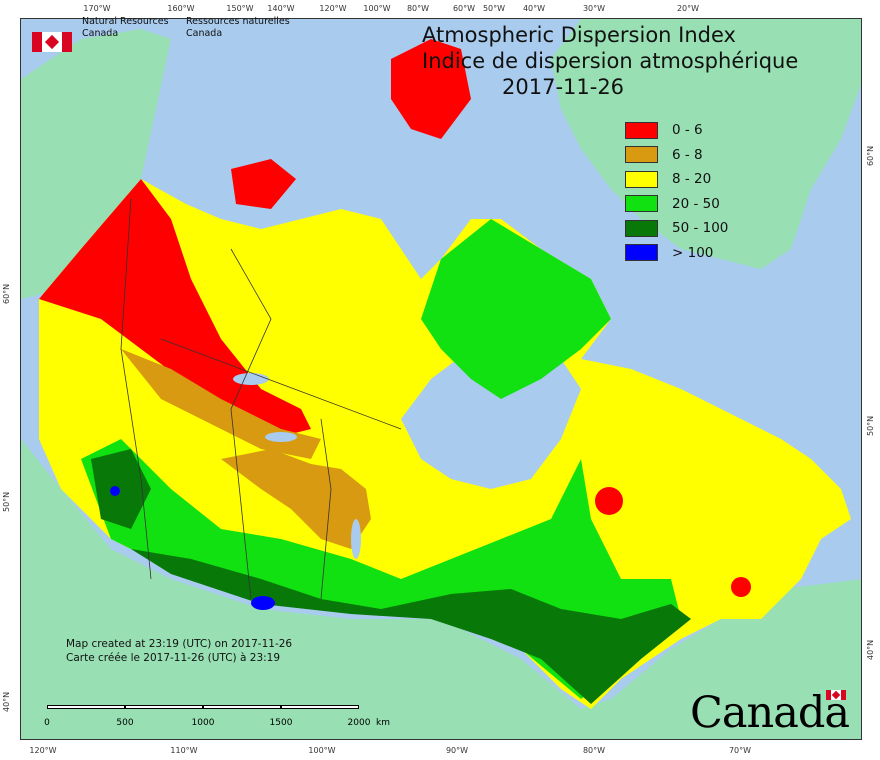 The width and height of the screenshot is (880, 760). What do you see at coordinates (594, 8) in the screenshot?
I see `tick-top-30w: 30°W` at bounding box center [594, 8].